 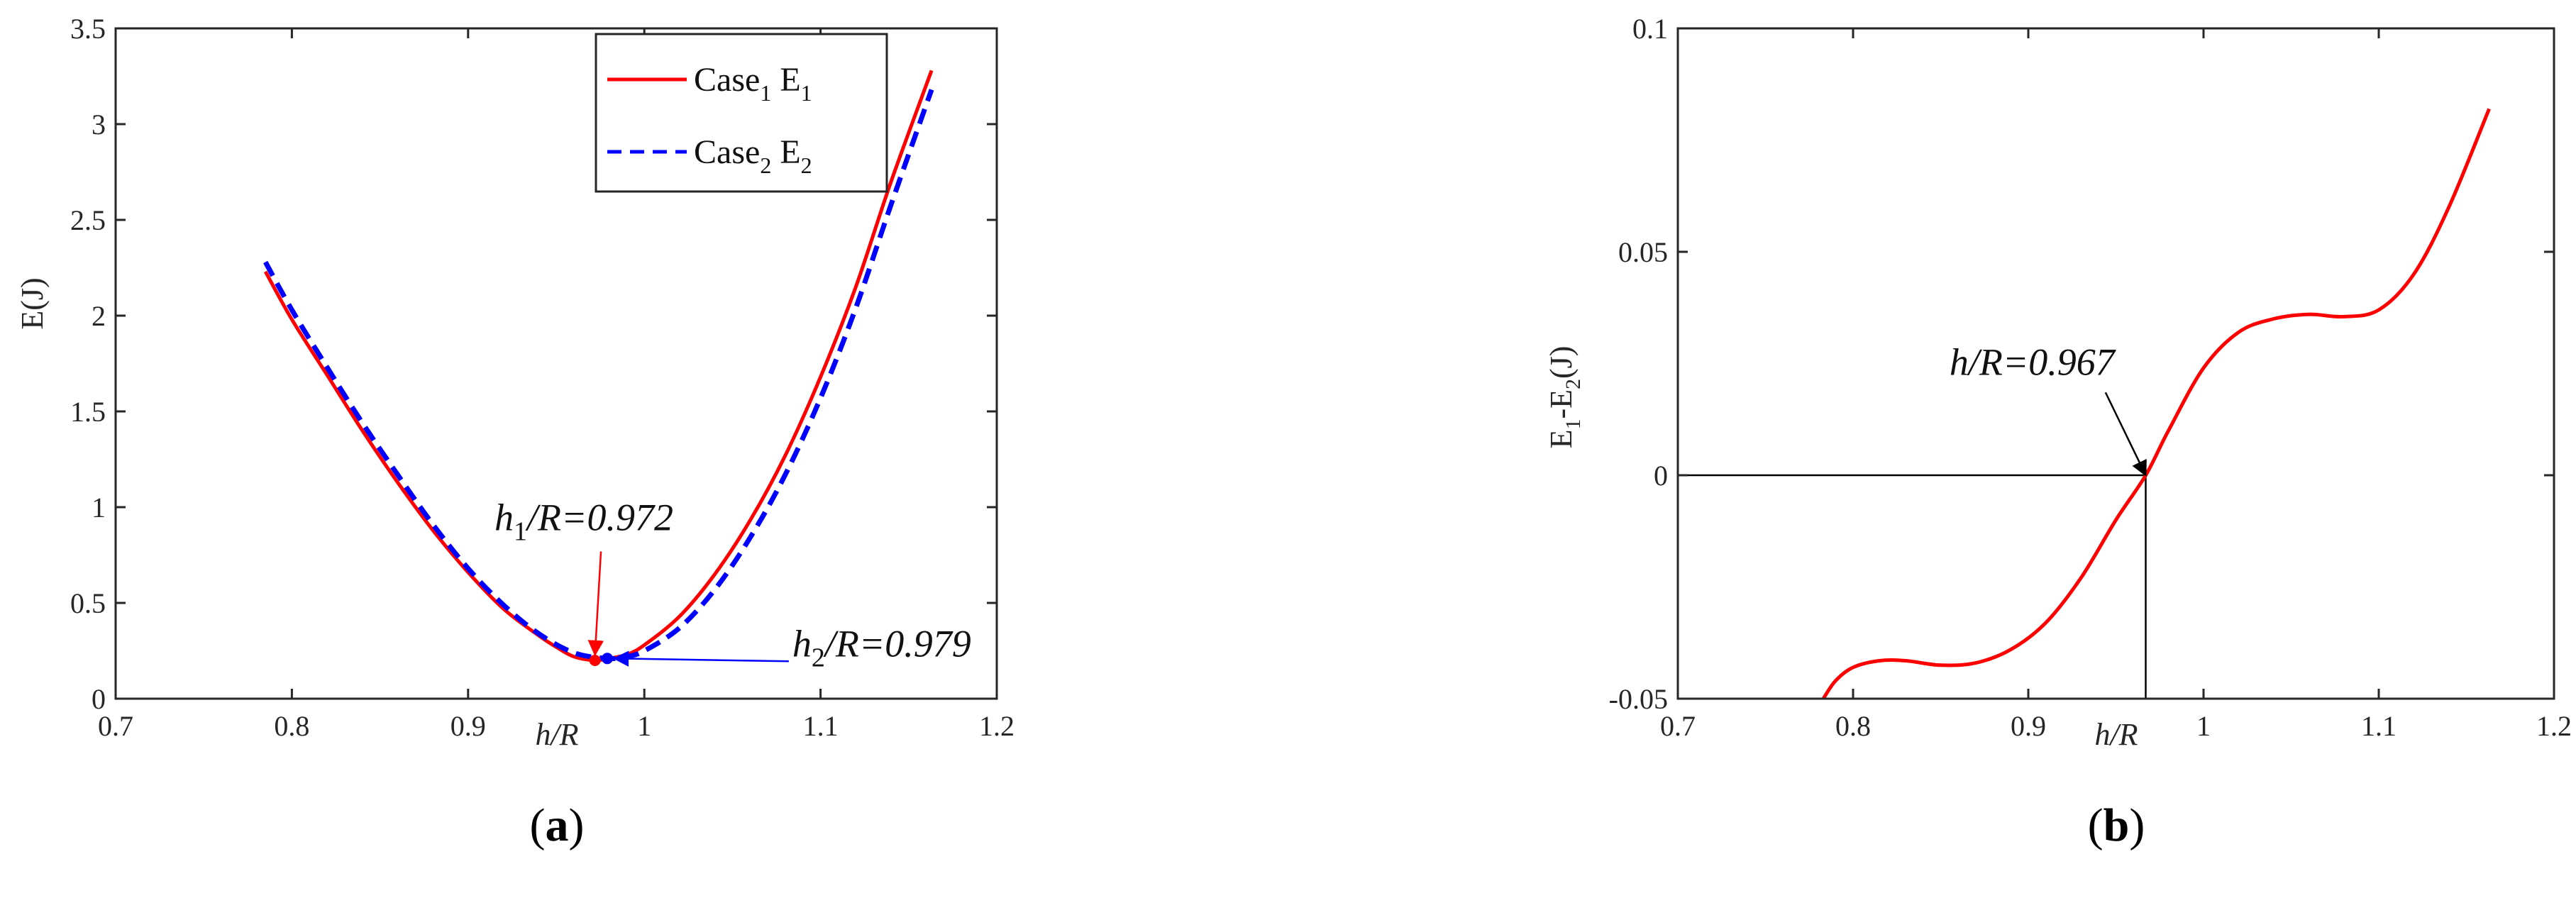 I want to click on panel-a-y-tick-label: 3.5, so click(x=88, y=29).